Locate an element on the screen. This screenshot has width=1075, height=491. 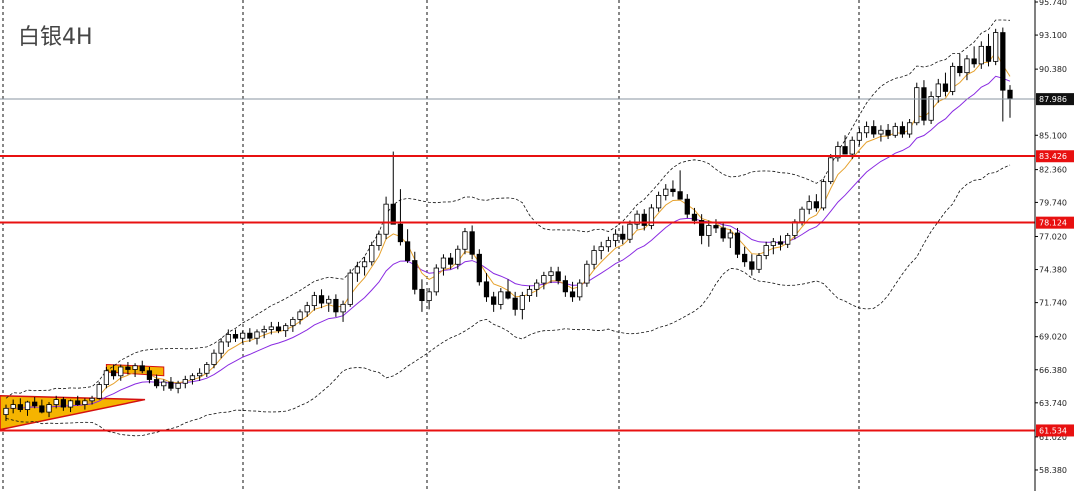
axis-tick-label: 79.740 is located at coordinates (1053, 202).